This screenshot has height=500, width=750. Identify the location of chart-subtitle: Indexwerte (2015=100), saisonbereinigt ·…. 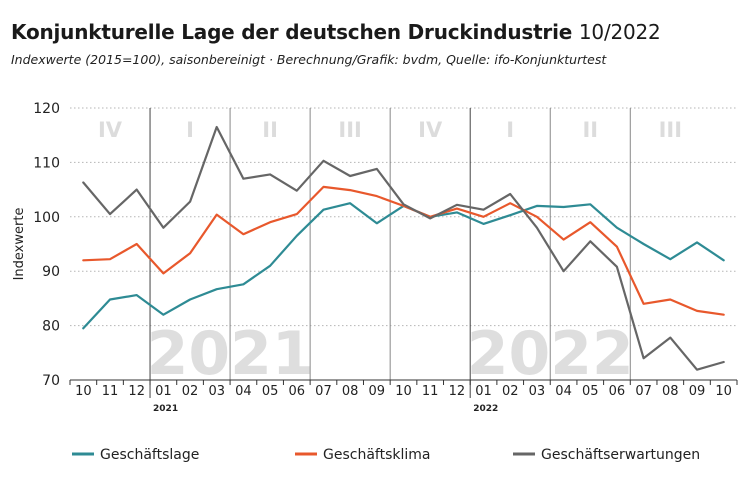
(309, 59).